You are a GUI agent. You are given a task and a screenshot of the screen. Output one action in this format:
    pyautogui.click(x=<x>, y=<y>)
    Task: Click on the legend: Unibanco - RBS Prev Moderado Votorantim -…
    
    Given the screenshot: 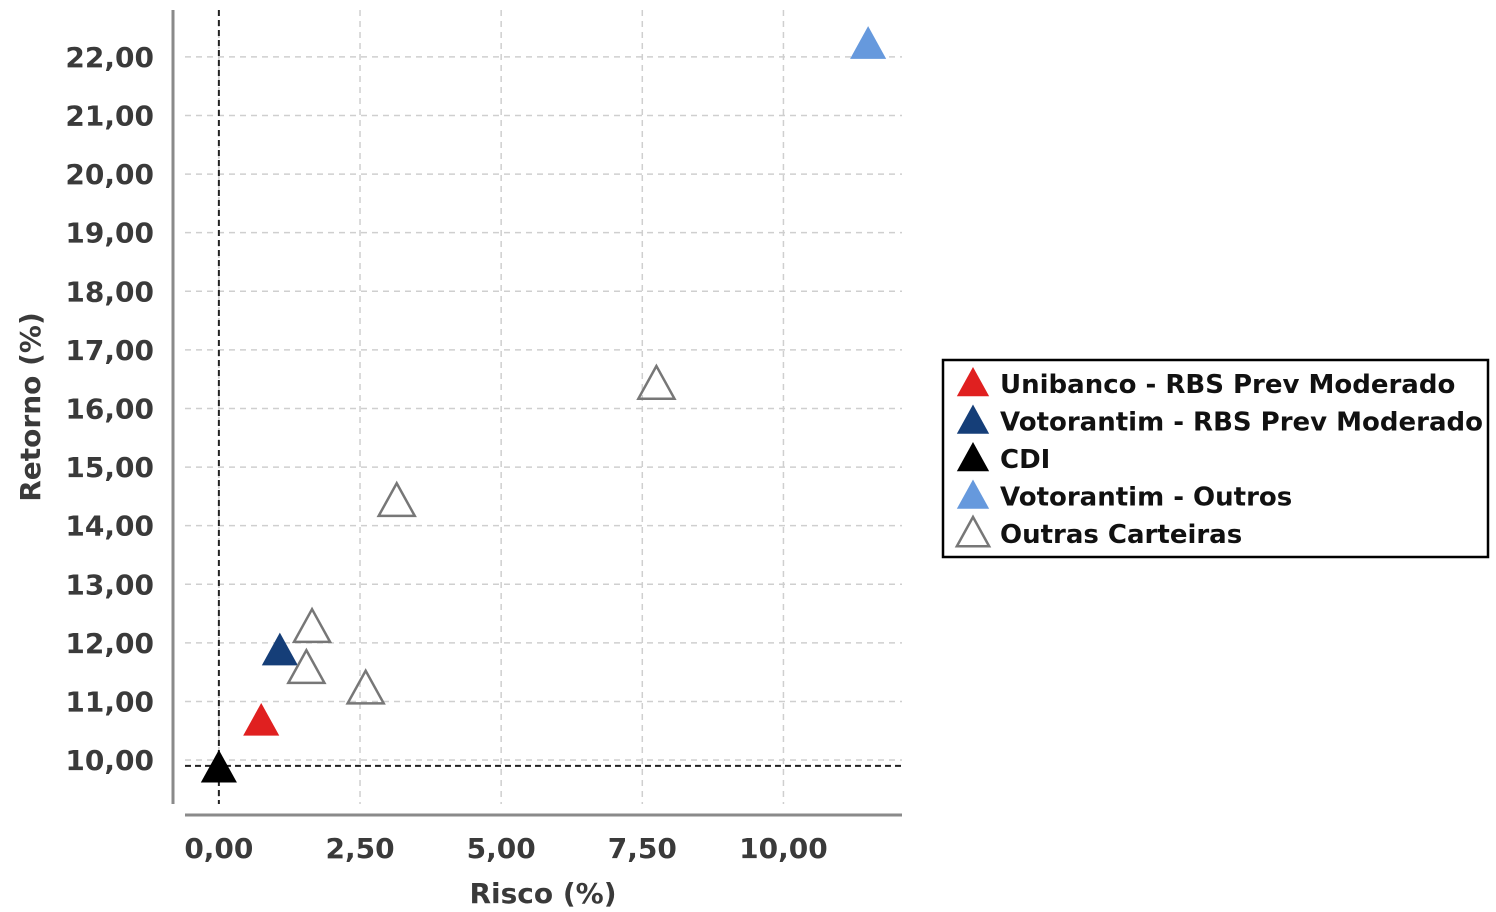 What is the action you would take?
    pyautogui.click(x=1215, y=458)
    